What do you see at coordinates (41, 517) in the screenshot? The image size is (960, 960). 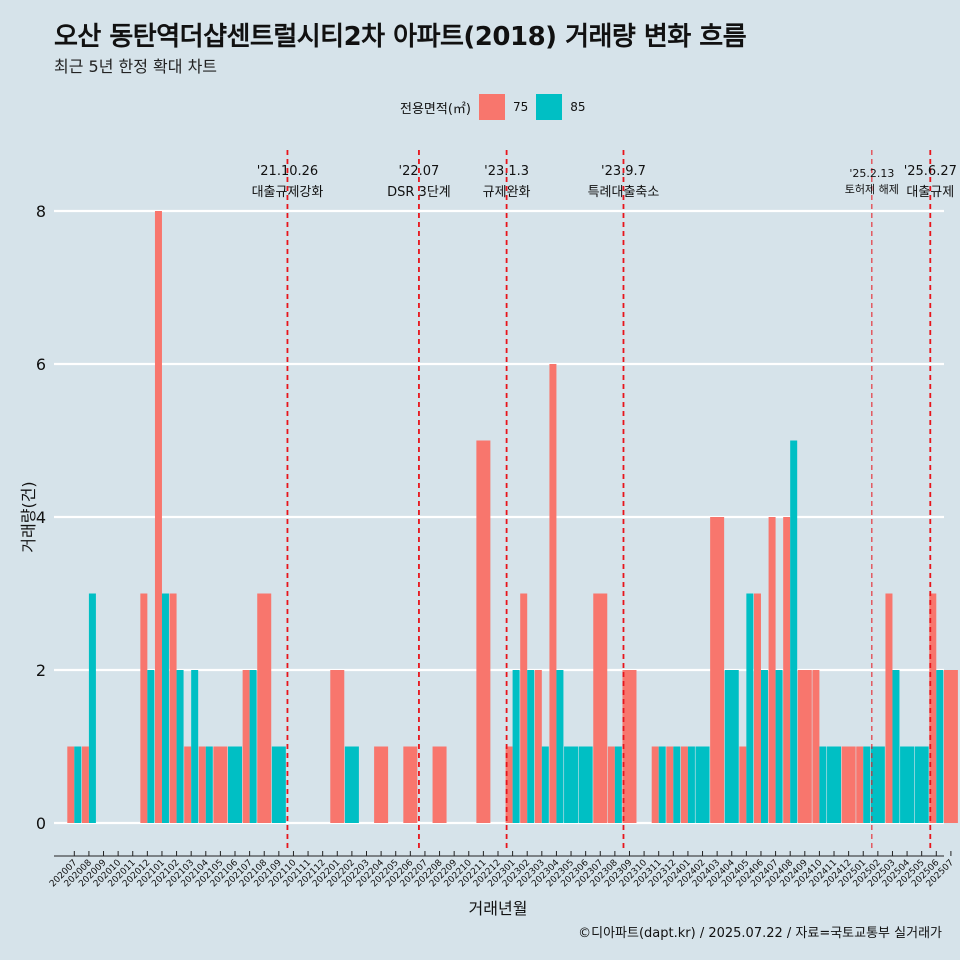 I see `y-tick-label: 4` at bounding box center [41, 517].